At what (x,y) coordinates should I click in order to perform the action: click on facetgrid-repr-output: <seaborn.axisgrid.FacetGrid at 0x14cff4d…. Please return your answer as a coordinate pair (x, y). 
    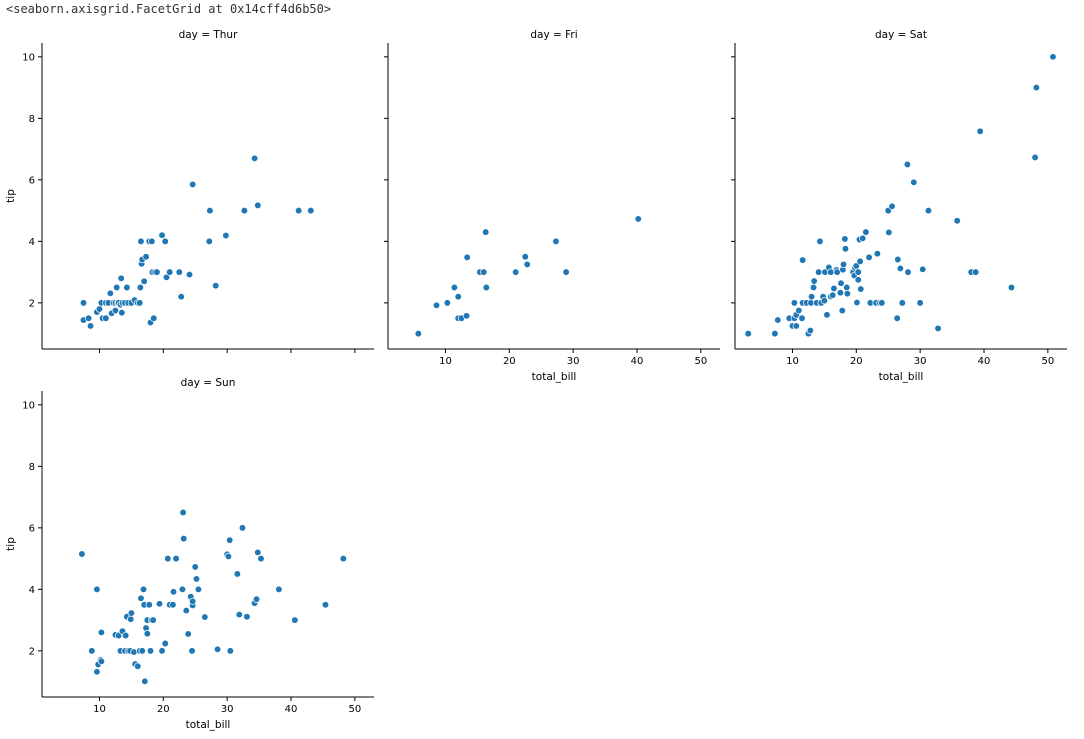
    Looking at the image, I should click on (169, 9).